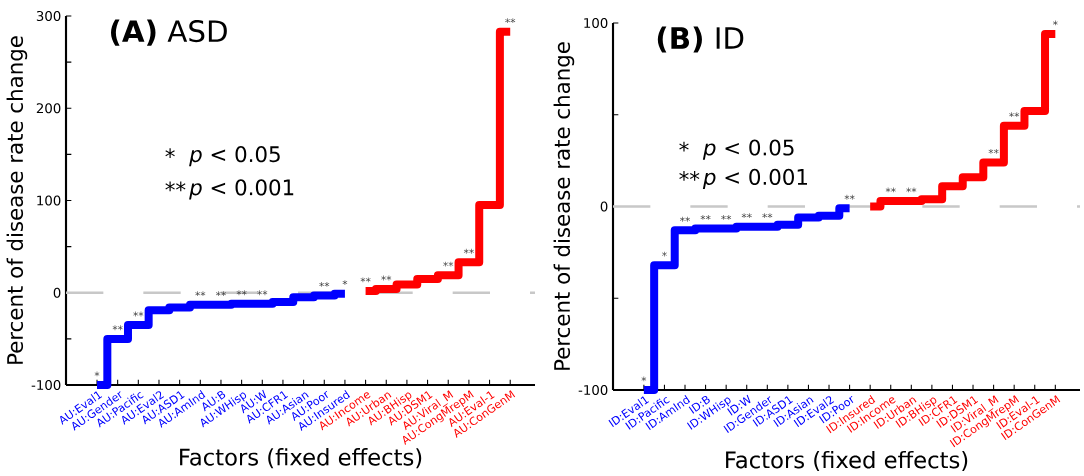  Describe the element at coordinates (169, 32) in the screenshot. I see `chart-title: (A) ASD` at that location.